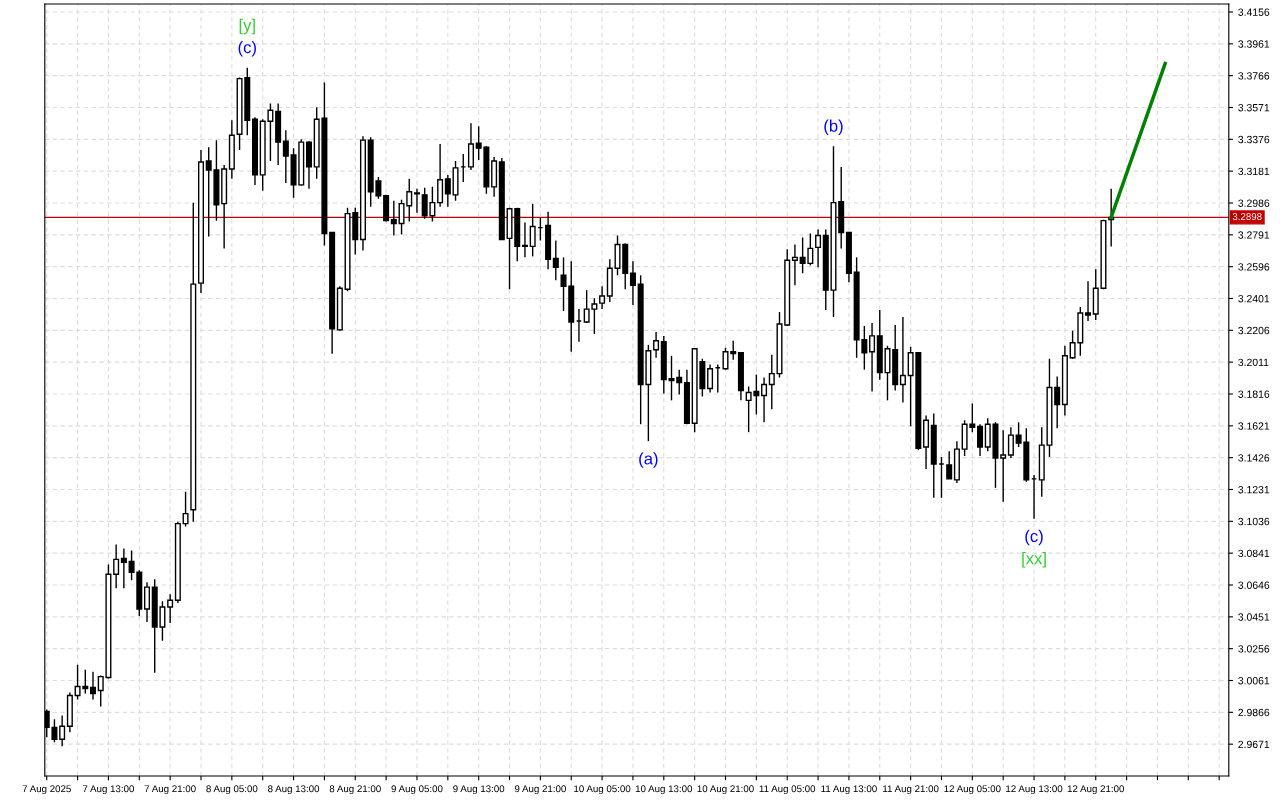 The width and height of the screenshot is (1280, 800). What do you see at coordinates (1034, 560) in the screenshot?
I see `annotation: [xx]` at bounding box center [1034, 560].